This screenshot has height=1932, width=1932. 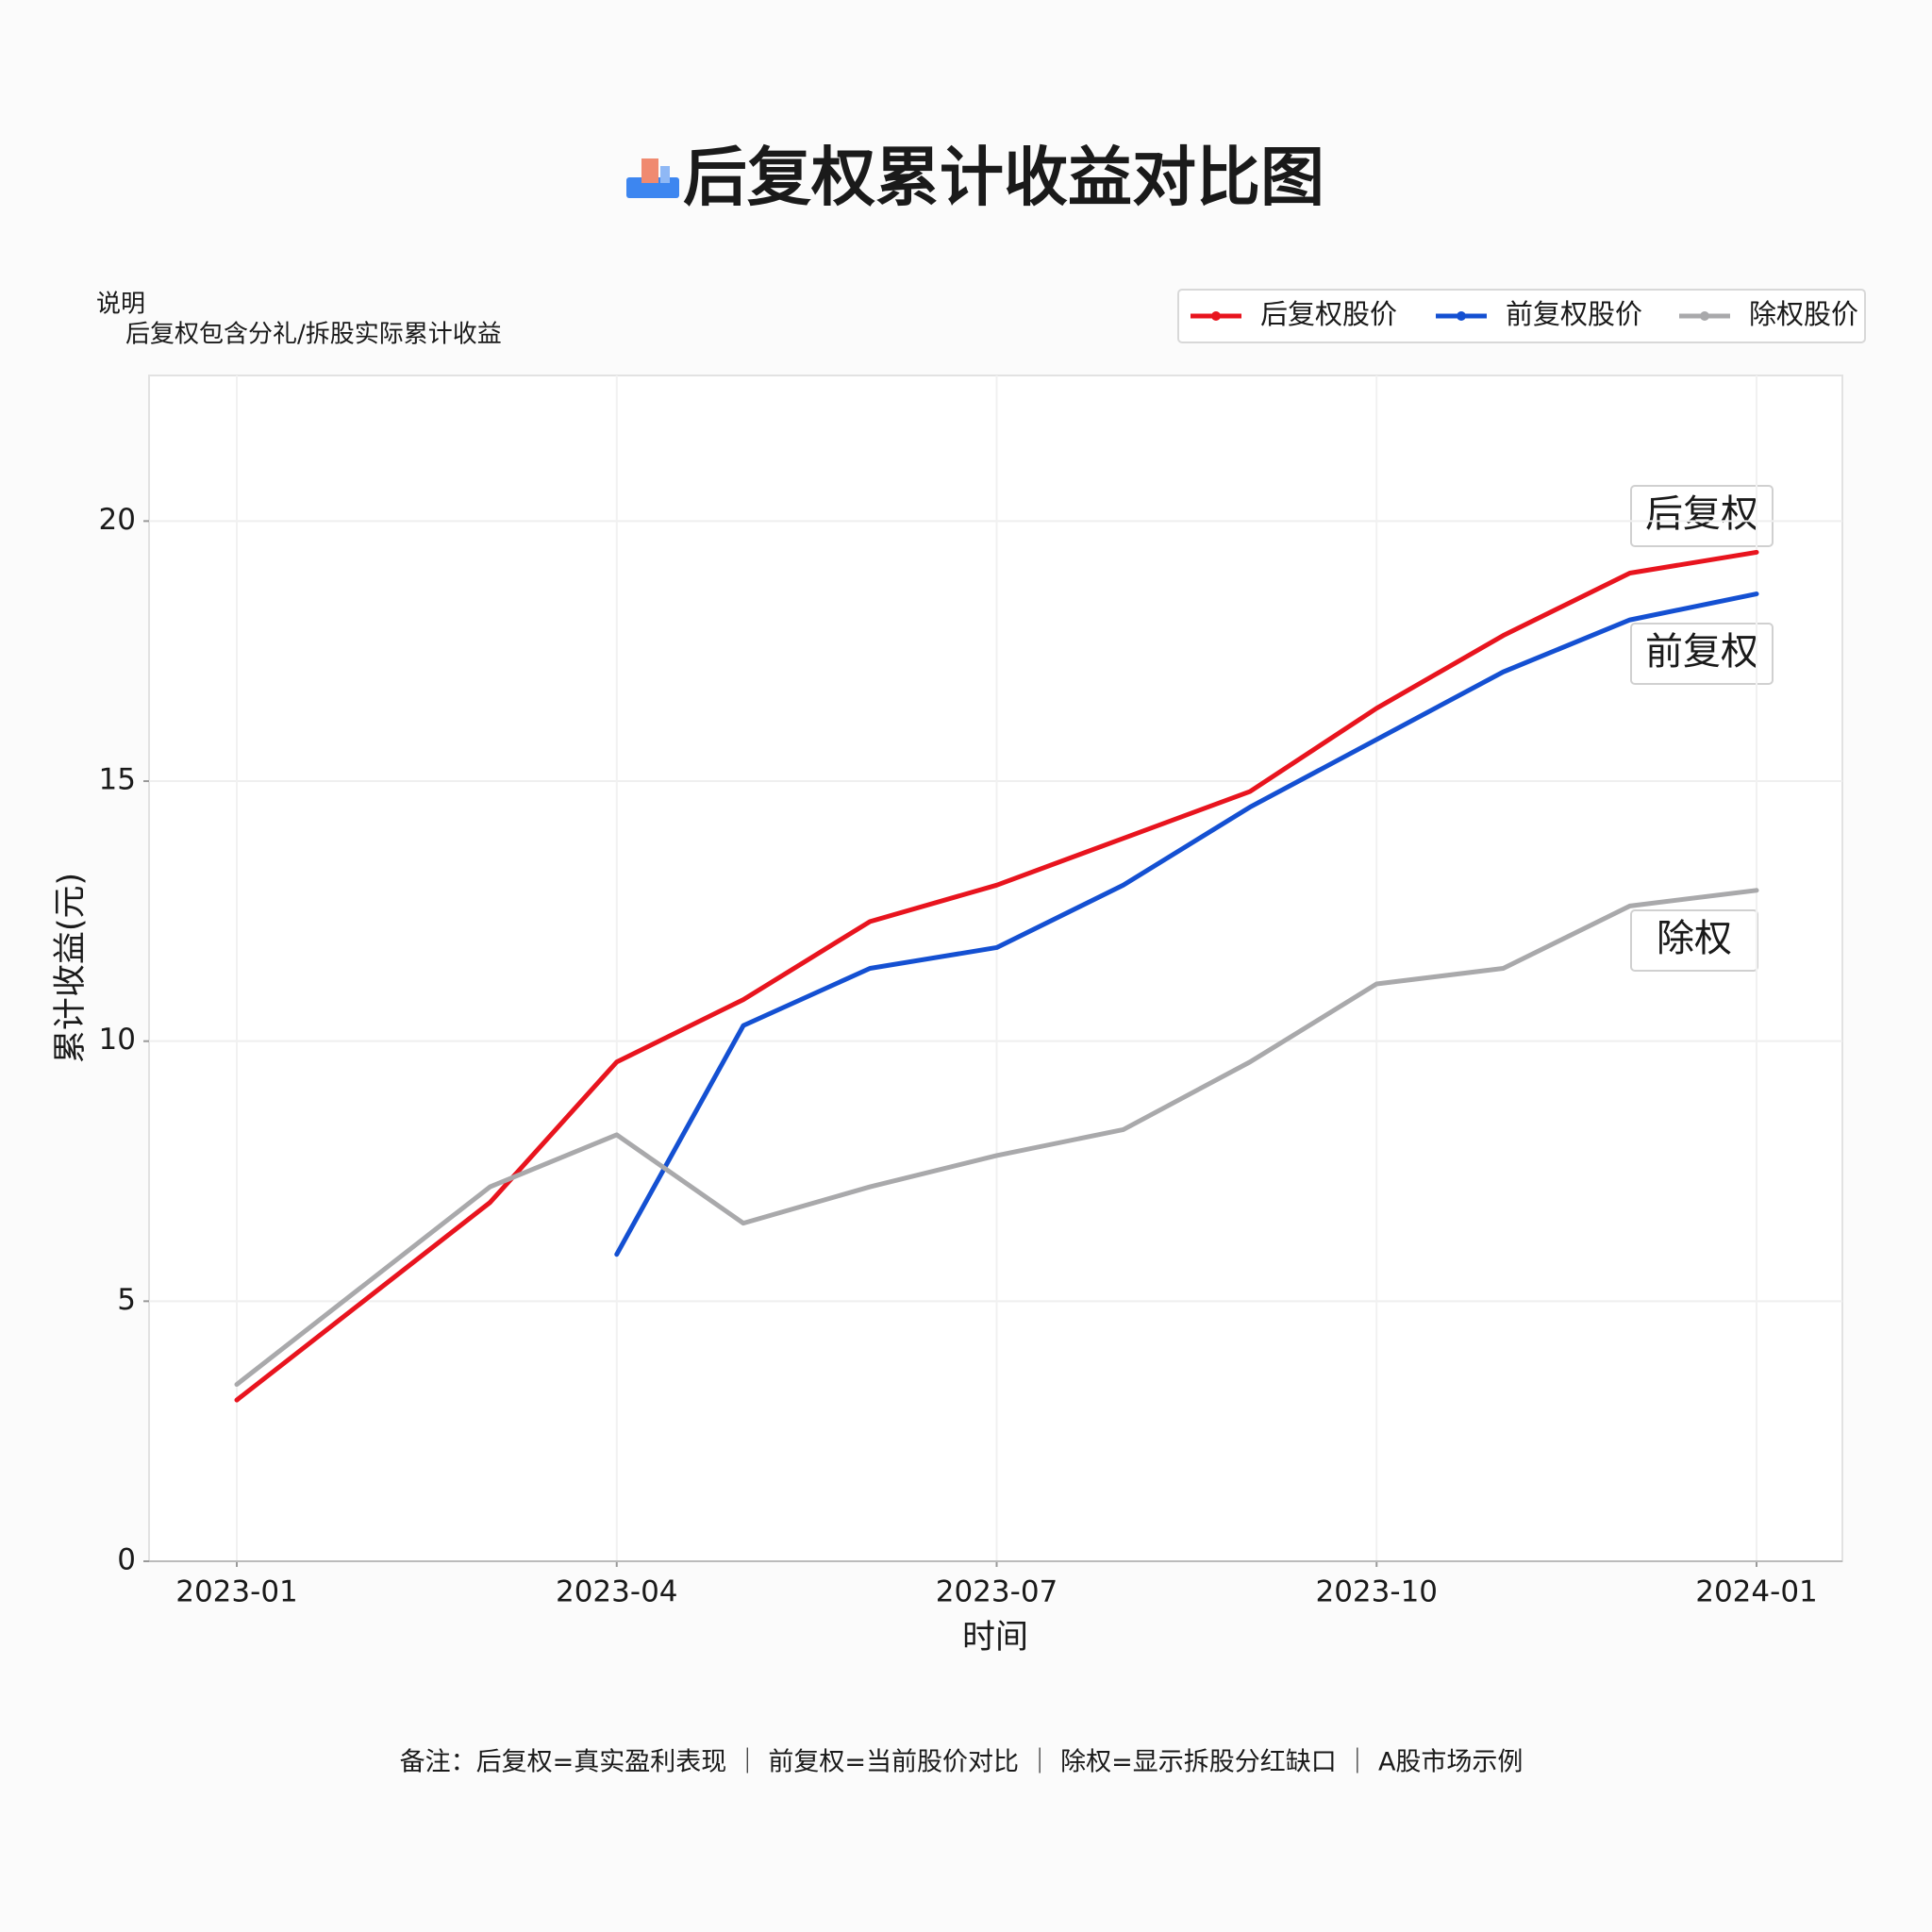 What do you see at coordinates (995, 1638) in the screenshot?
I see `x-axis-label: 时间` at bounding box center [995, 1638].